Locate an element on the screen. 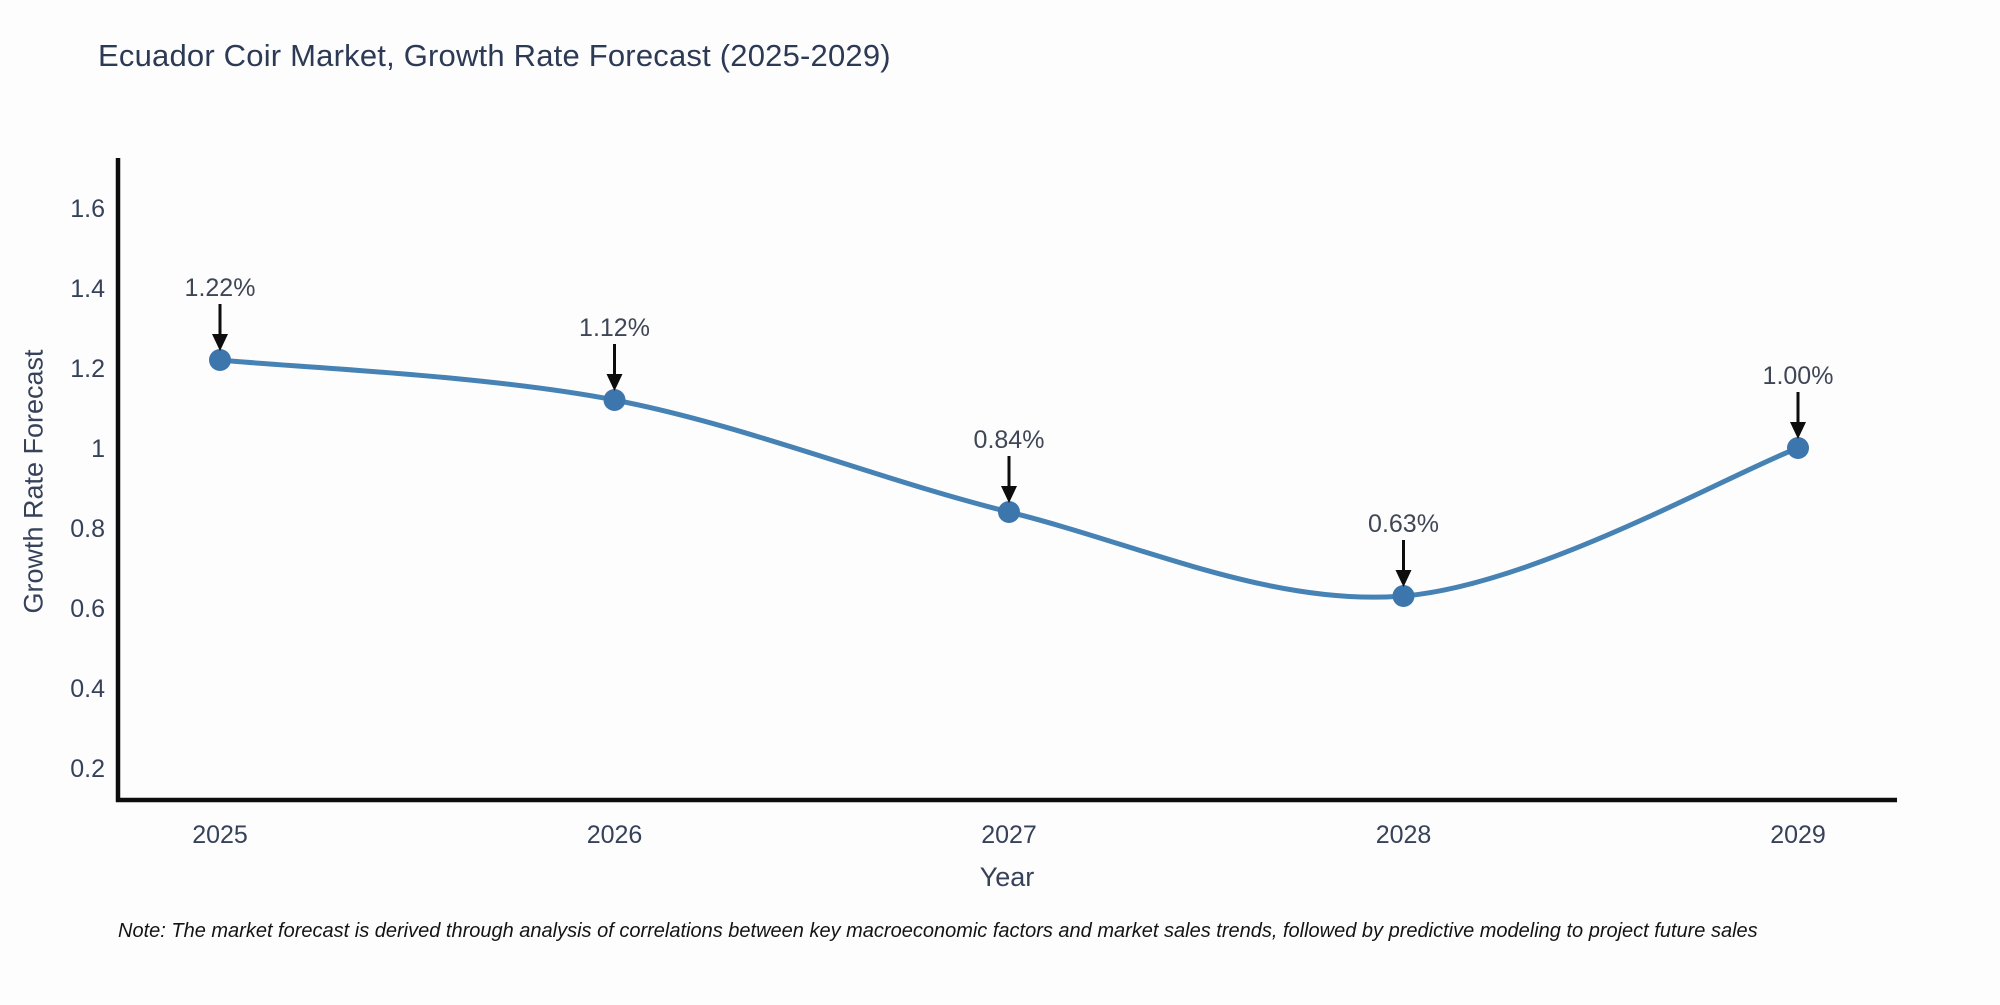 The image size is (2000, 1005). x-axis-title: Year is located at coordinates (1007, 877).